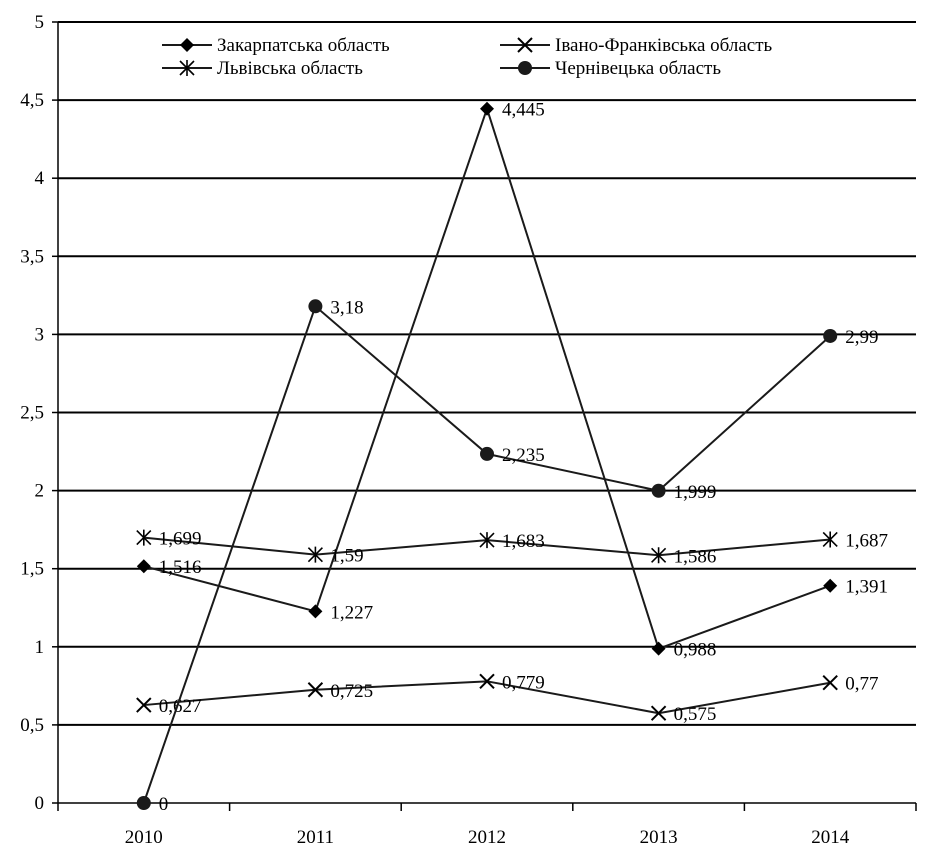  I want to click on y-tick-label: 4,5, so click(32, 100).